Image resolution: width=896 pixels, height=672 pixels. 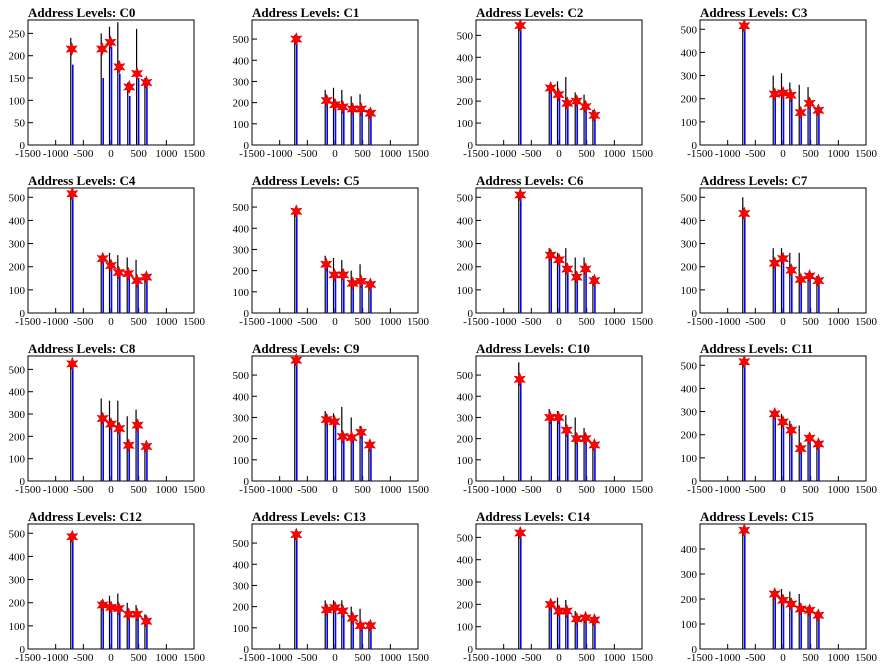 I want to click on chart-title: Address Levels: C7, so click(x=754, y=180).